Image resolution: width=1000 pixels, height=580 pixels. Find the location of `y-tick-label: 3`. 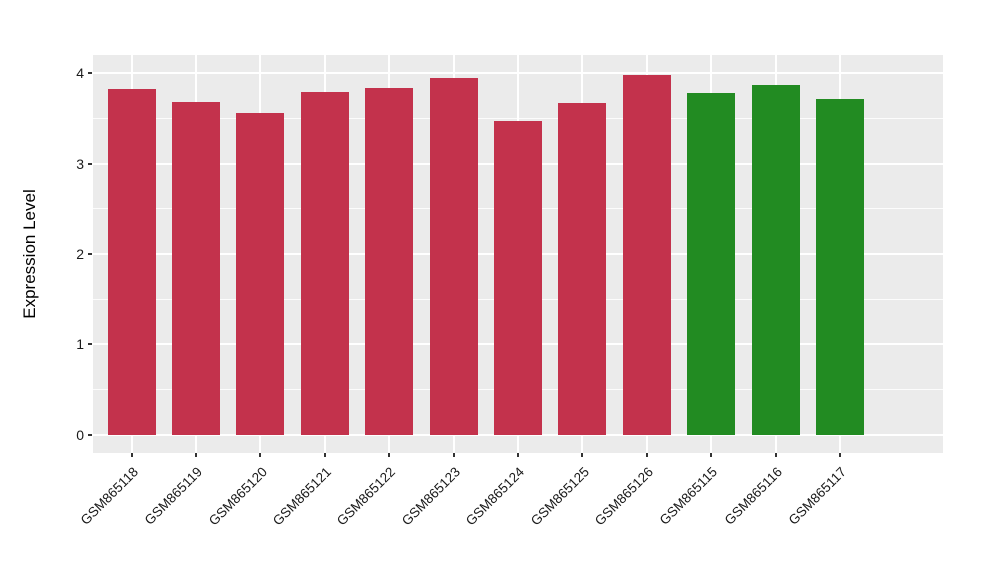

y-tick-label: 3 is located at coordinates (80, 163).